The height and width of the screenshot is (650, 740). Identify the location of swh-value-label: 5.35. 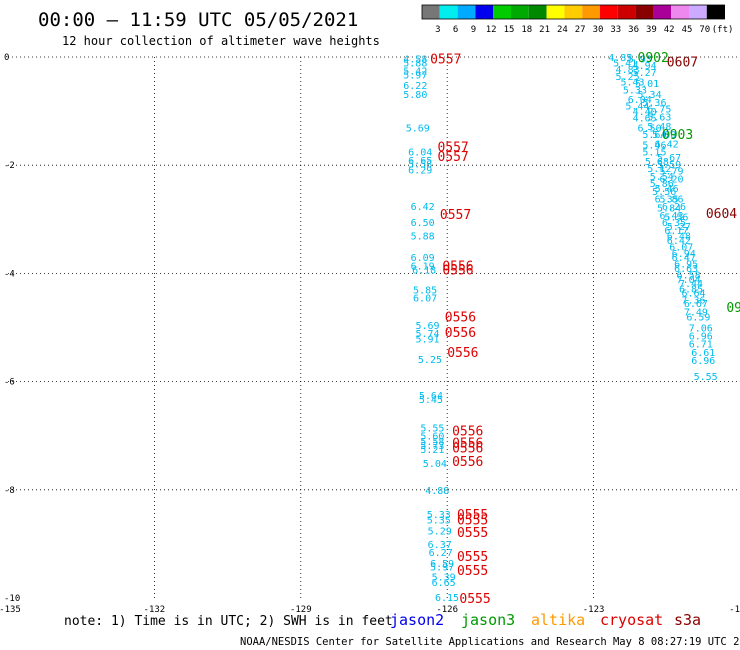
(439, 521).